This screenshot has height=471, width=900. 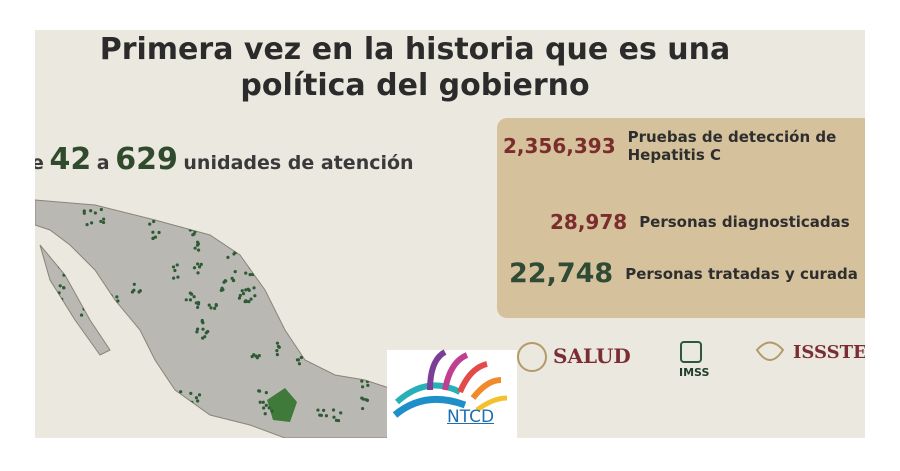 I want to click on units-line: e 42 a 629 unidades de atención, so click(x=224, y=159).